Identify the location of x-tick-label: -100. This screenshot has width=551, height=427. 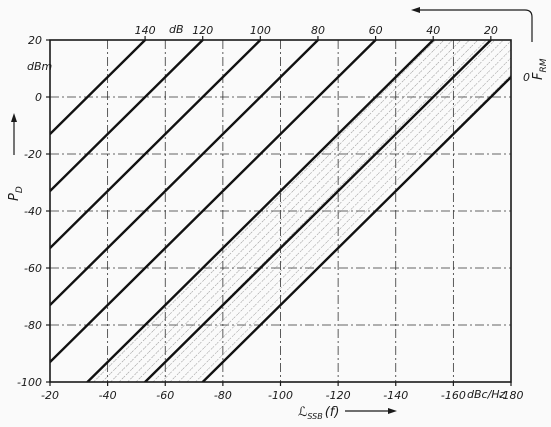
(280, 395).